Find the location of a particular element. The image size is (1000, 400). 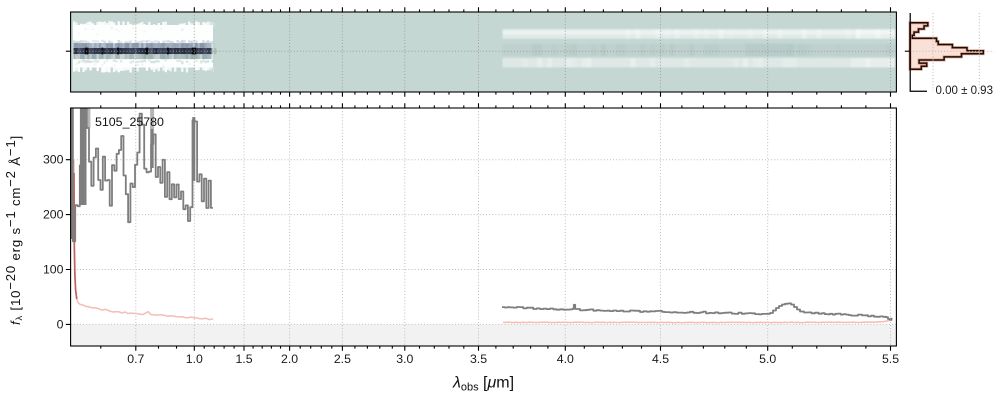

svg-text: 2.5 is located at coordinates (342, 359).